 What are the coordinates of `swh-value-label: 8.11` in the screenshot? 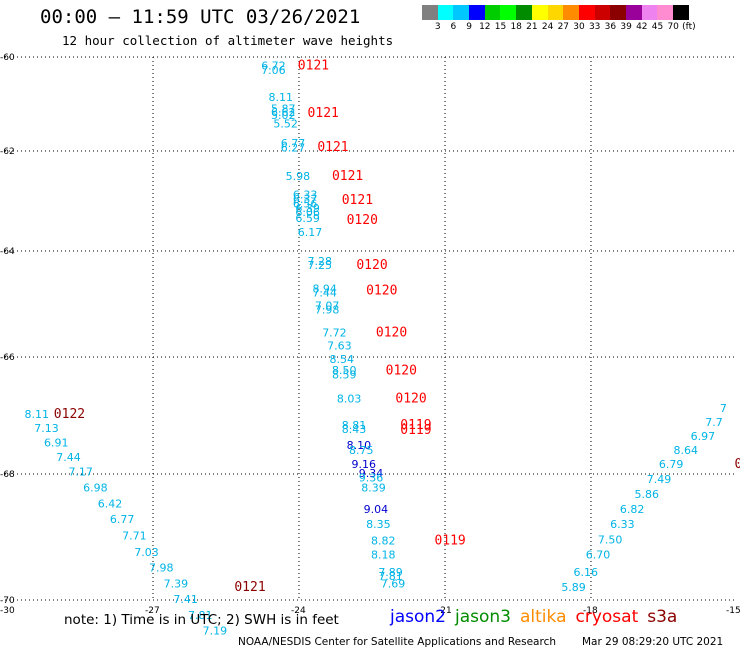 It's located at (281, 97).